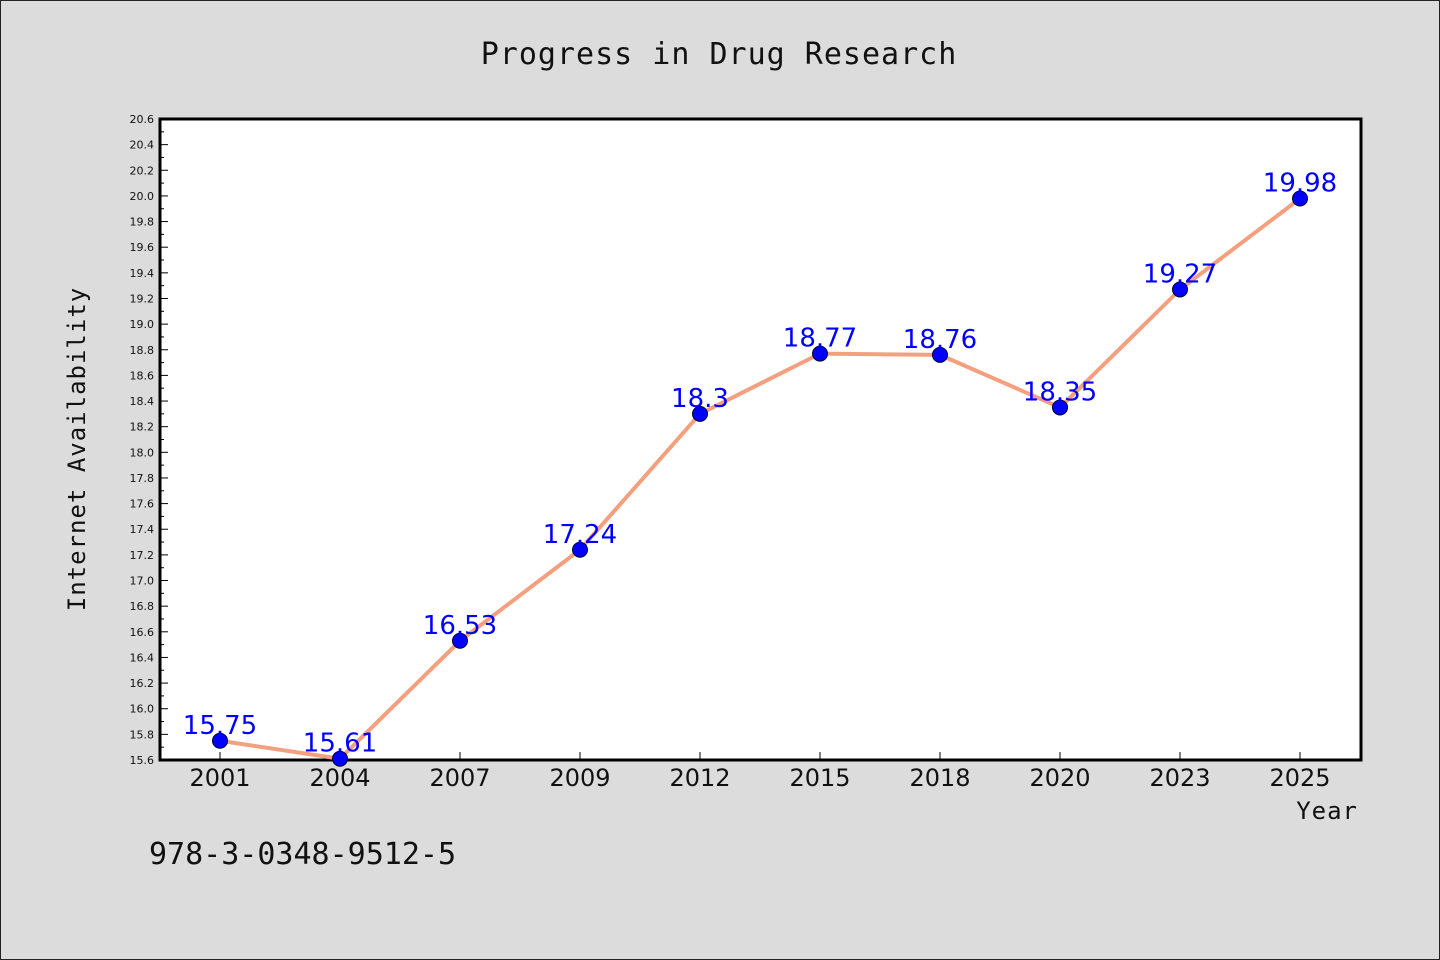 The width and height of the screenshot is (1440, 960). I want to click on y-tick-label: 17.4, so click(142, 529).